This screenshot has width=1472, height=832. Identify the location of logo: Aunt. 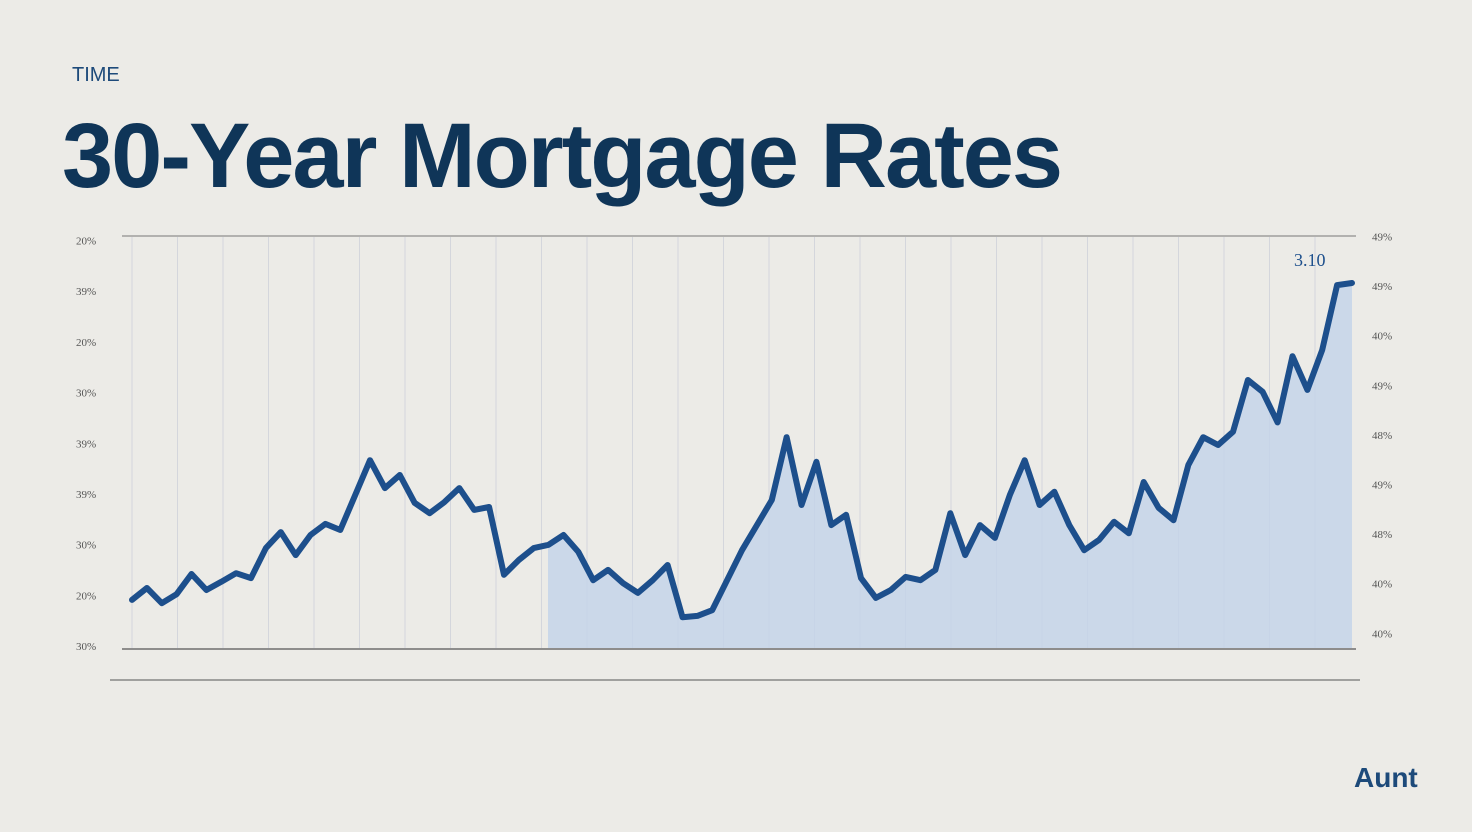
(1386, 777).